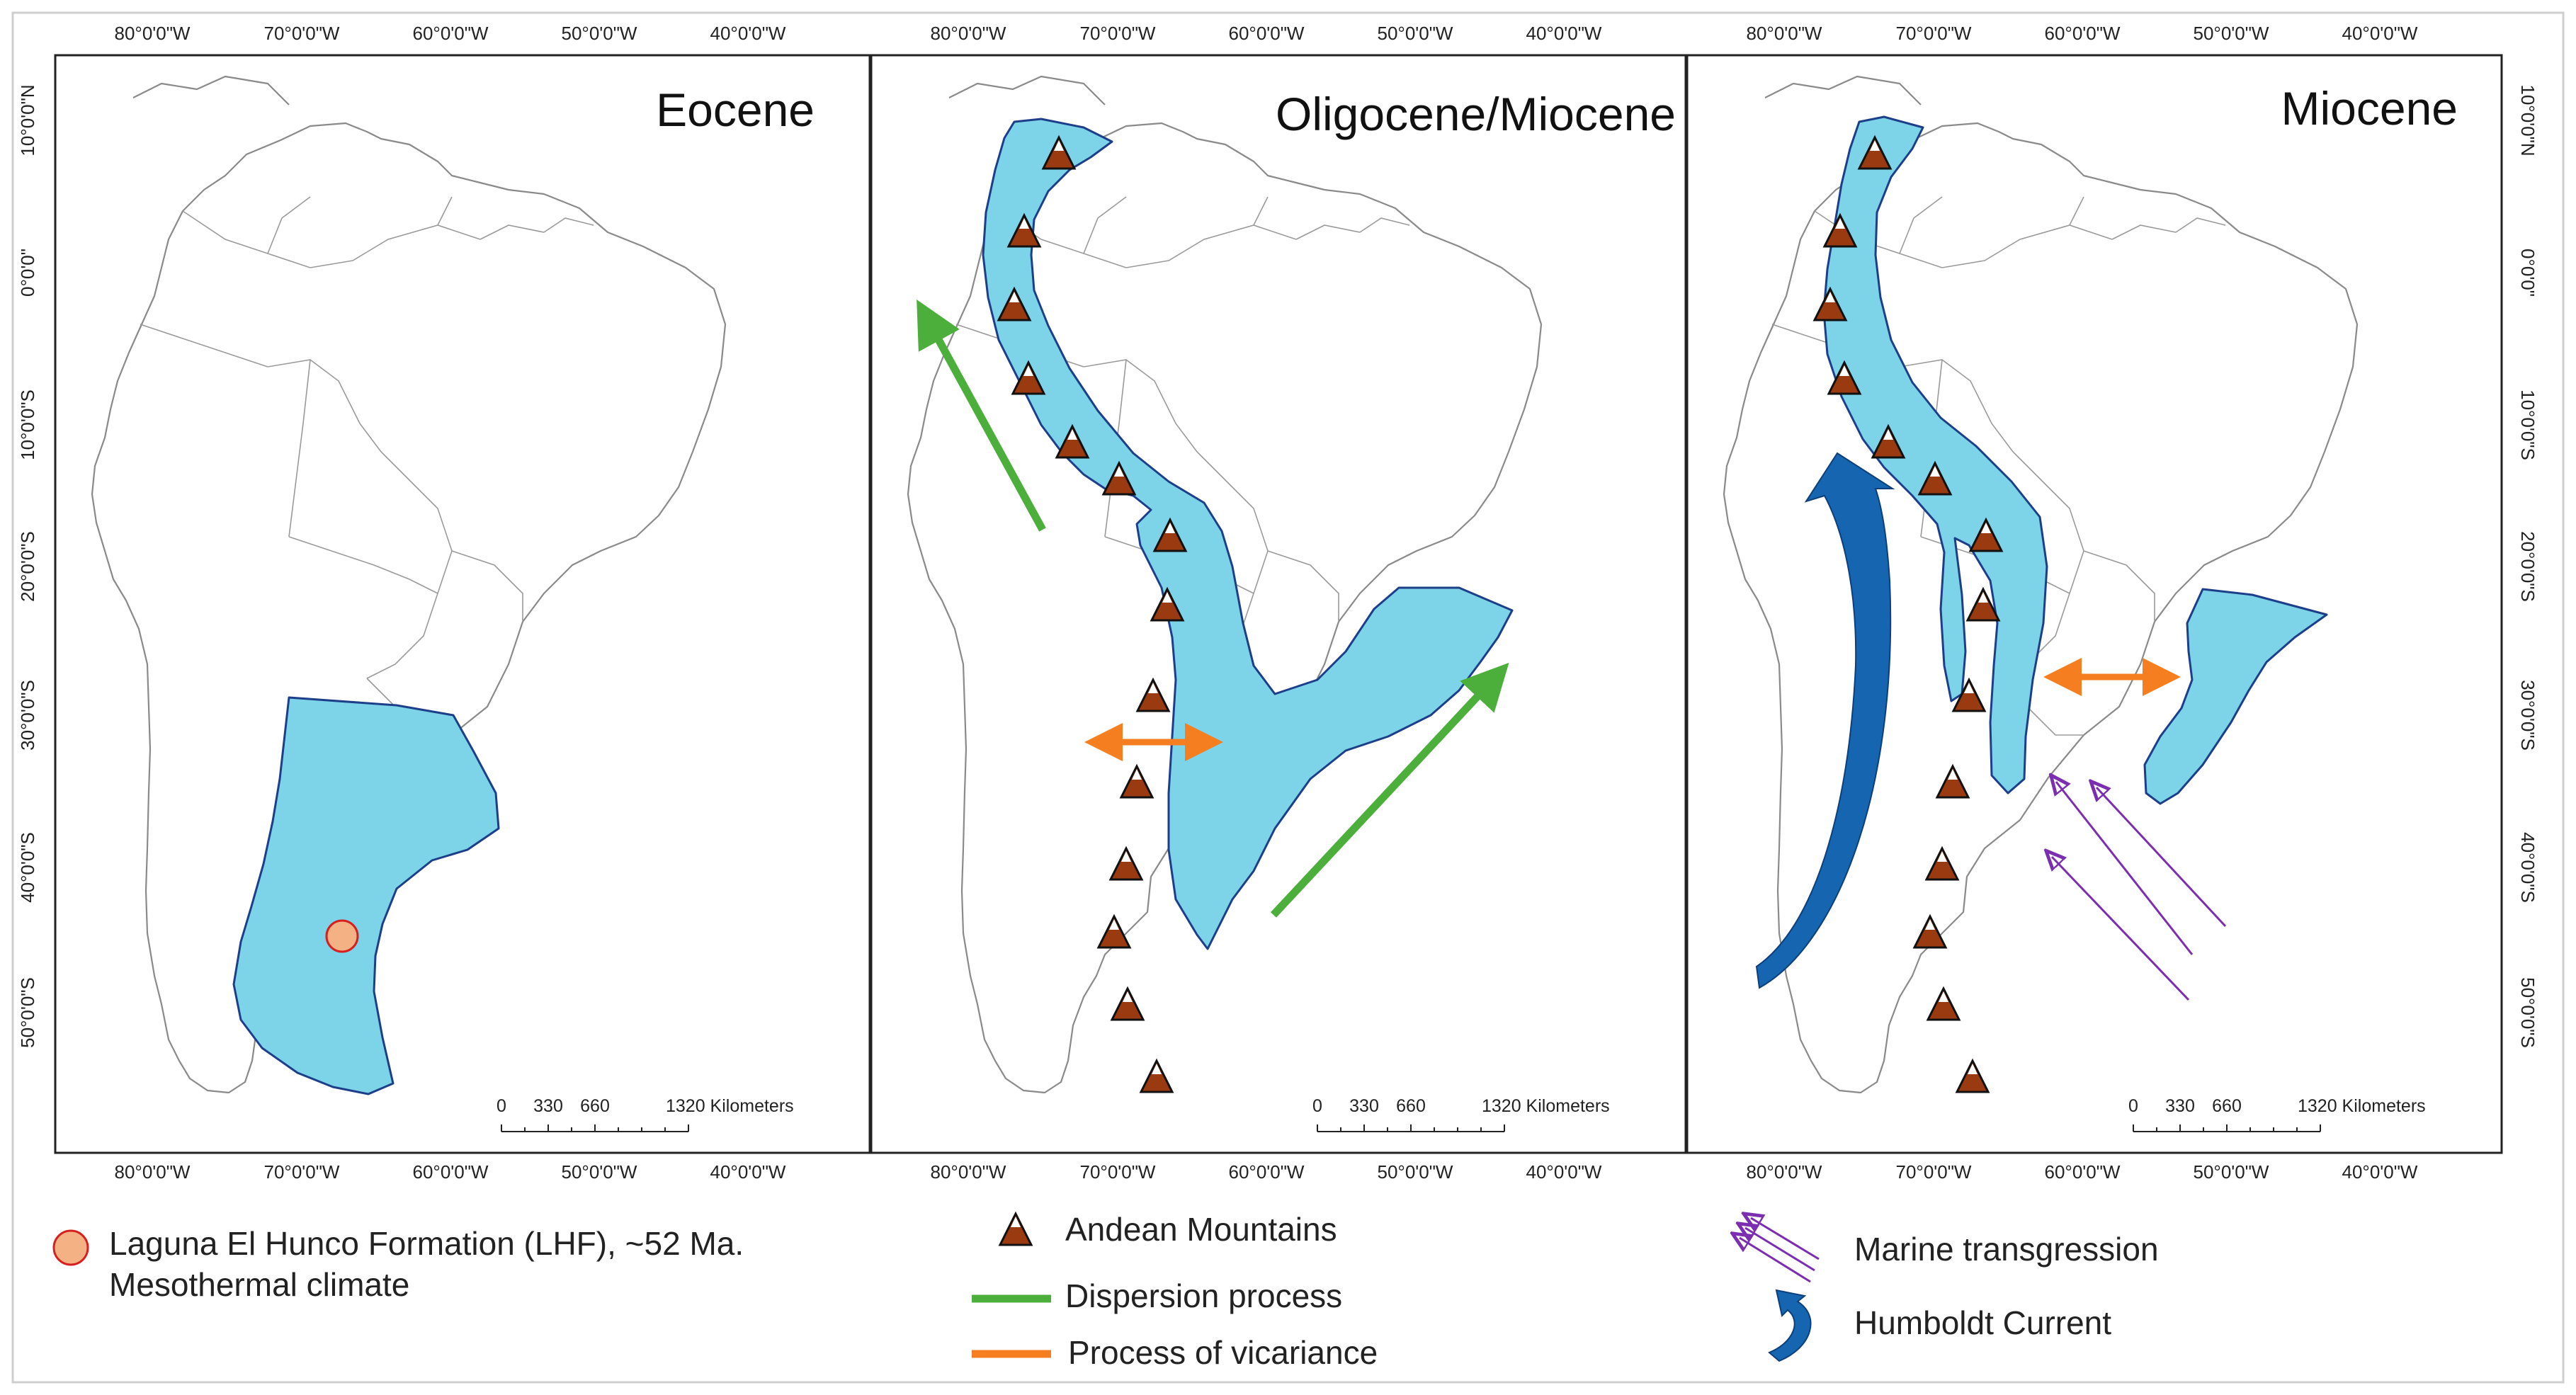 This screenshot has width=2576, height=1395. What do you see at coordinates (2235, 696) in the screenshot?
I see `parana-basin` at bounding box center [2235, 696].